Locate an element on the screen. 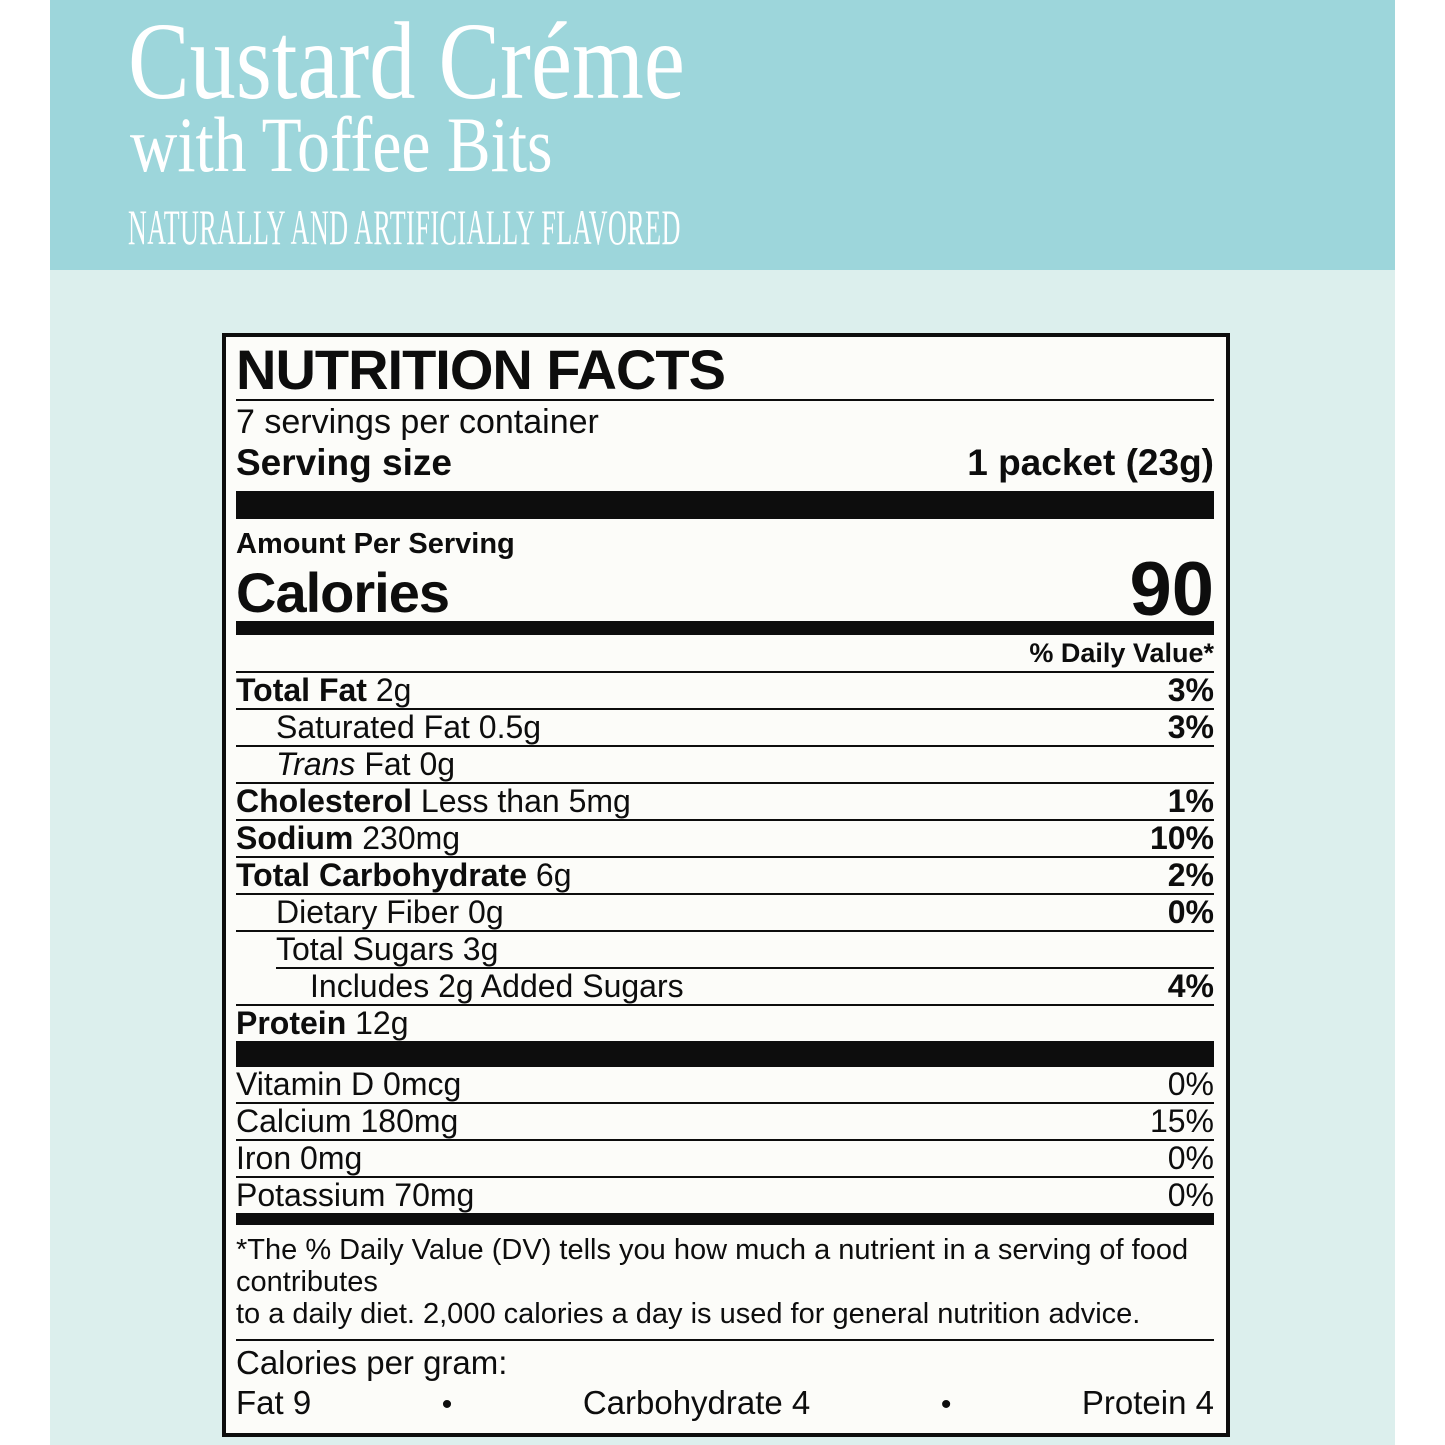 The width and height of the screenshot is (1445, 1445). product-title: Custard Créme is located at coordinates (406, 61).